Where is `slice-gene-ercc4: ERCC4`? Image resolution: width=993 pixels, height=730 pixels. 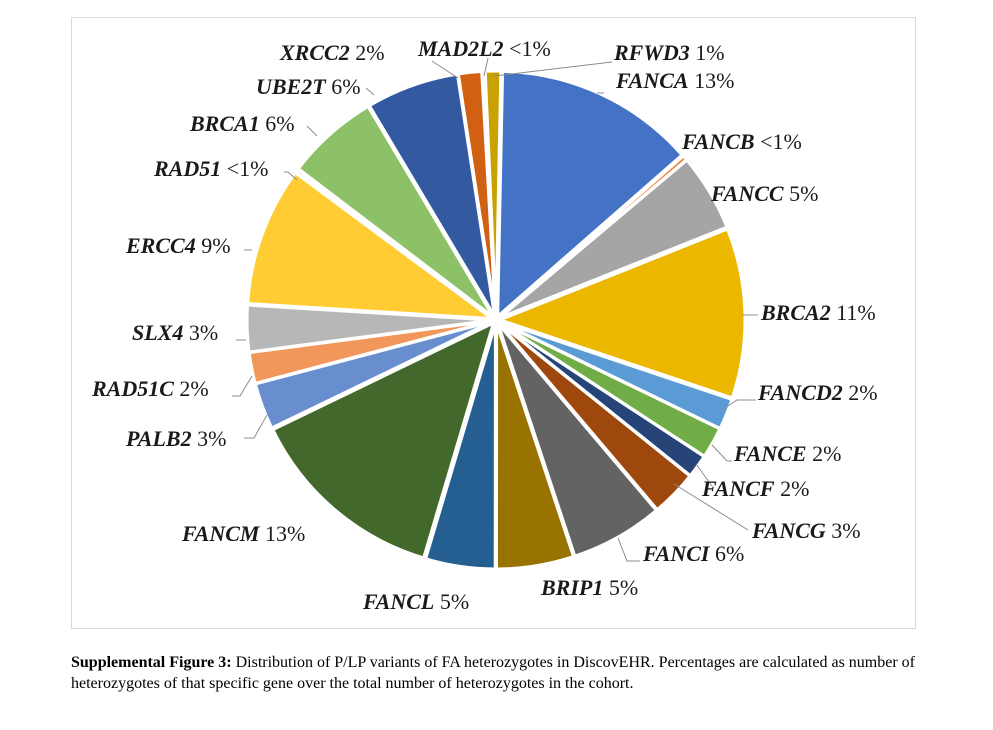 slice-gene-ercc4: ERCC4 is located at coordinates (160, 245).